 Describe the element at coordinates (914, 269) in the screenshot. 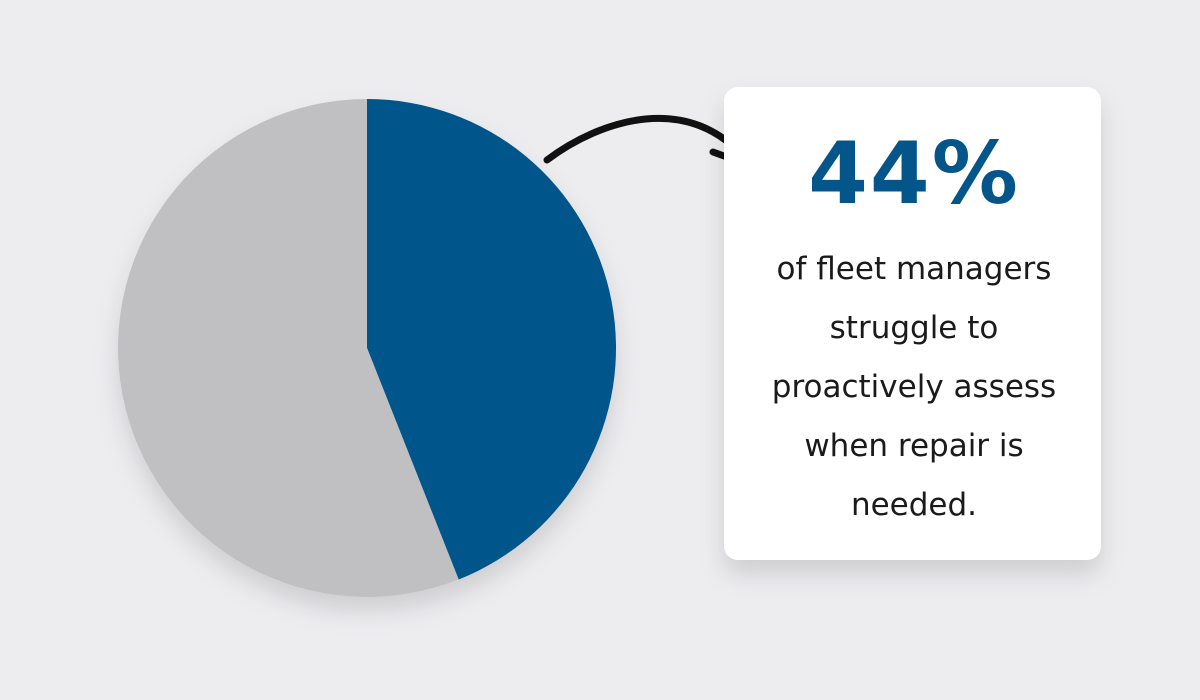

I see `caption-line: of fleet managers` at that location.